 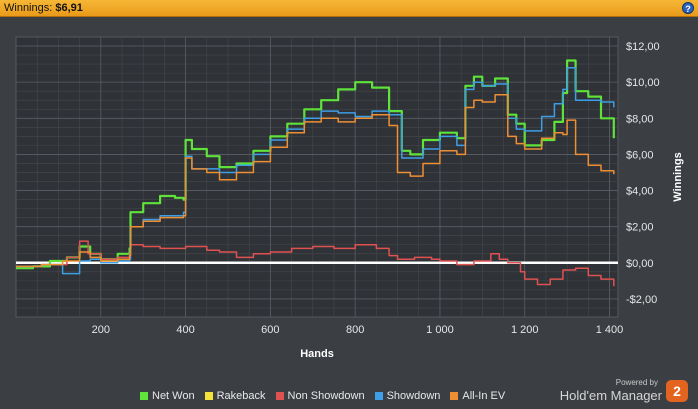 I want to click on brand-logo: Powered by Hold'em Manager 2, so click(x=626, y=391).